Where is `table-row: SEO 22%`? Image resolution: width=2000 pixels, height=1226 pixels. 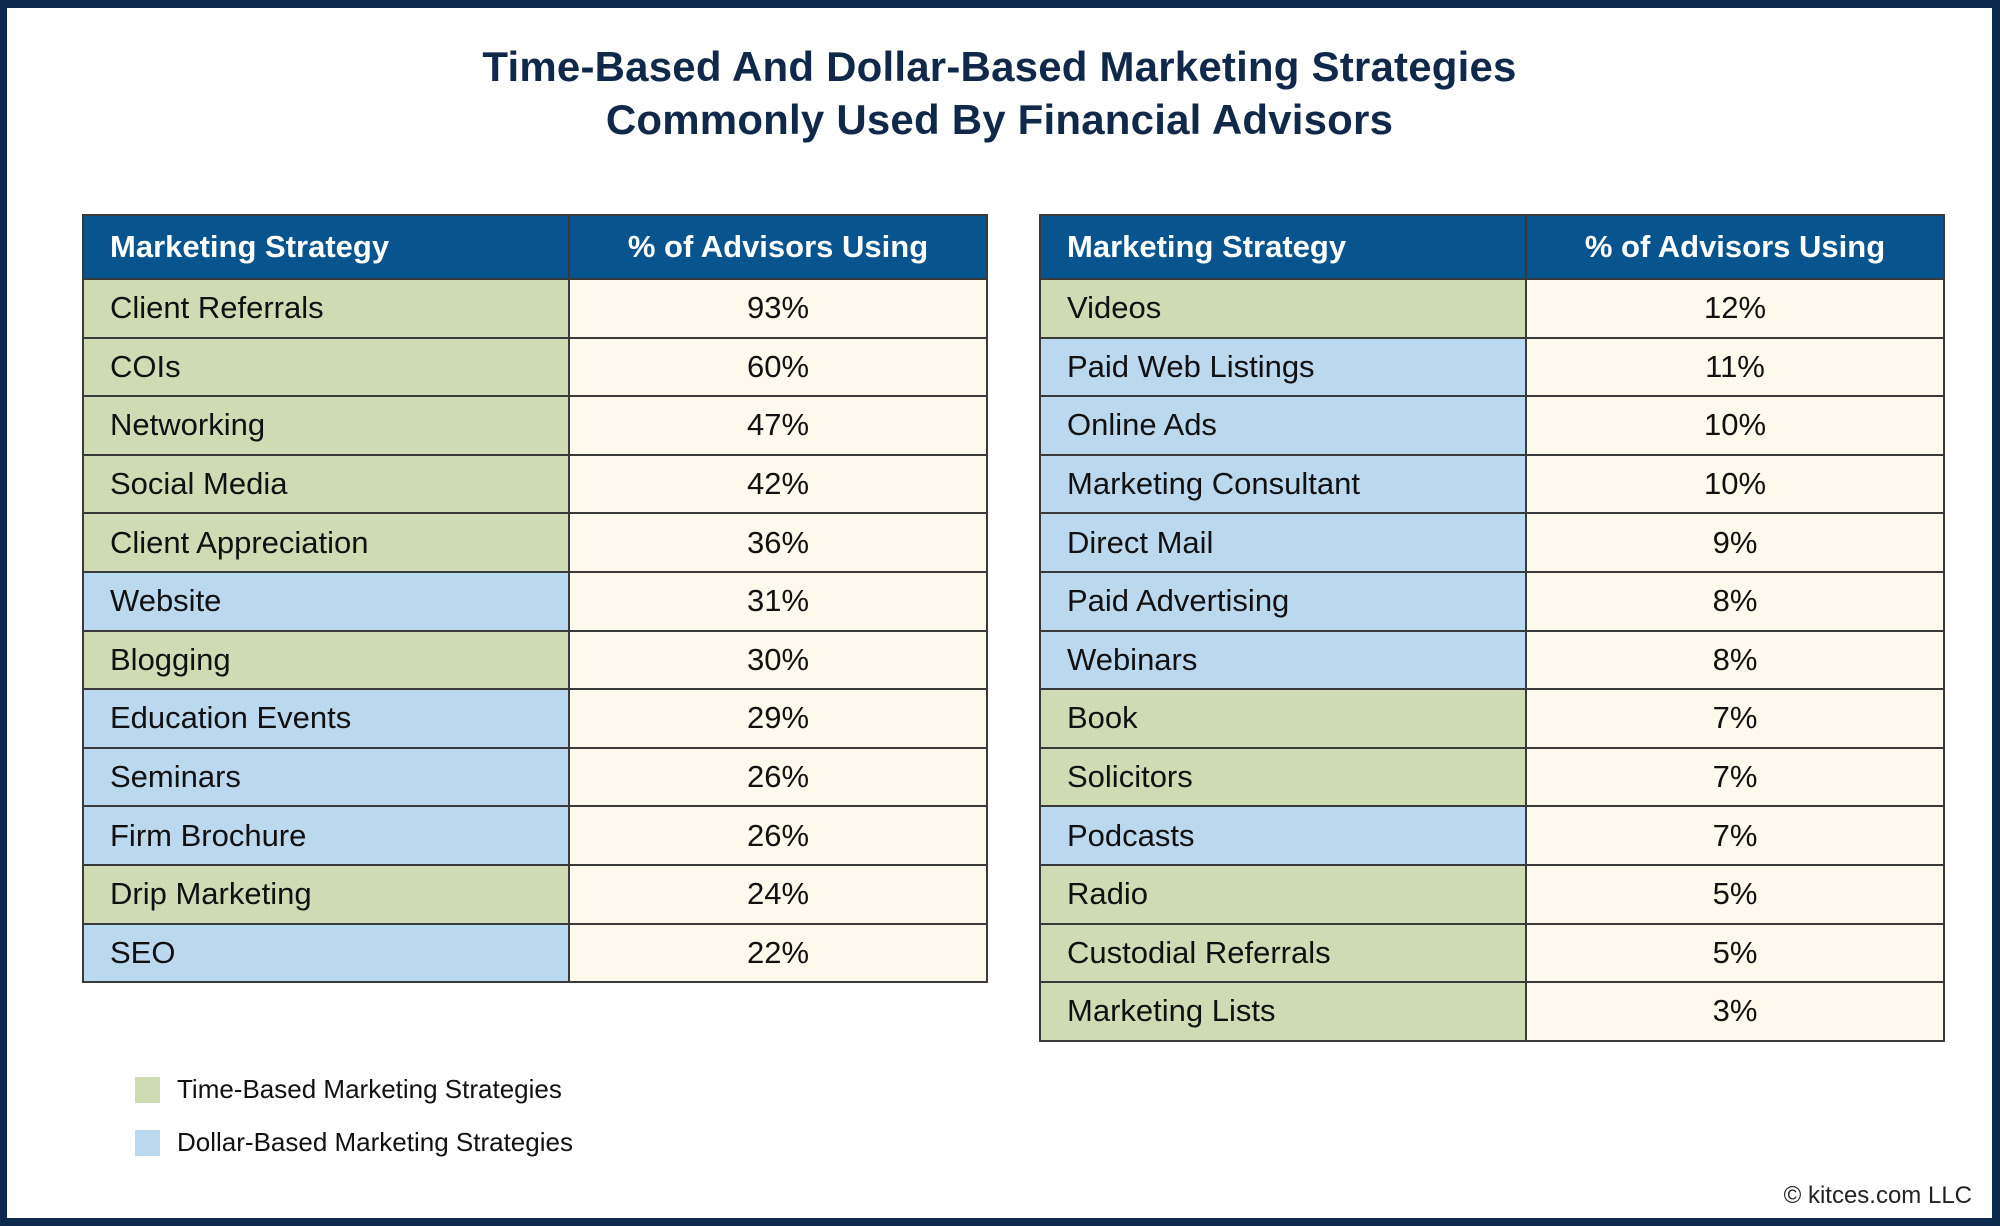 table-row: SEO 22% is located at coordinates (535, 953).